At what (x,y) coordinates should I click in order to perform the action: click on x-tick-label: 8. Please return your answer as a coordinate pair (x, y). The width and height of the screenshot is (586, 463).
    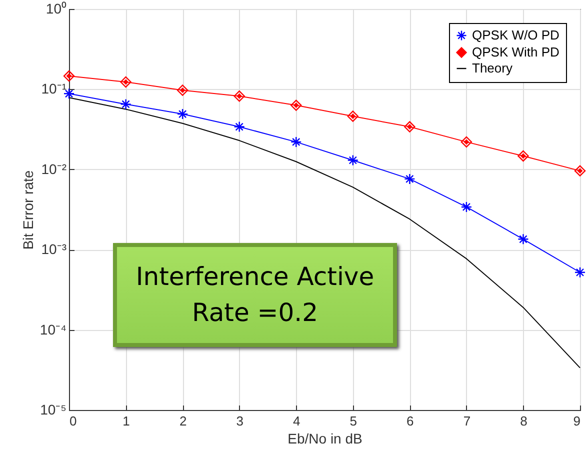
    Looking at the image, I should click on (524, 421).